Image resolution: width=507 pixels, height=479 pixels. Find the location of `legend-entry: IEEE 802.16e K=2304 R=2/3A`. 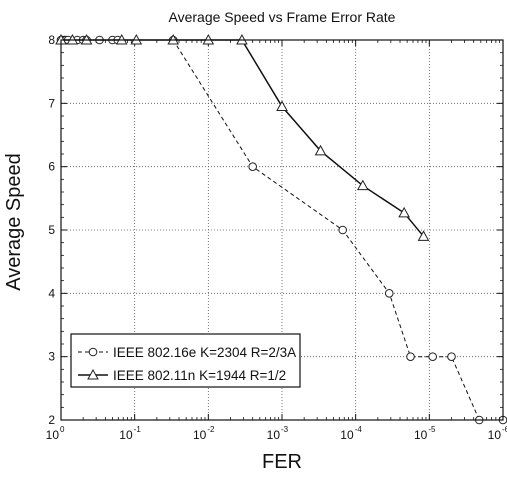

legend-entry: IEEE 802.16e K=2304 R=2/3A is located at coordinates (187, 352).